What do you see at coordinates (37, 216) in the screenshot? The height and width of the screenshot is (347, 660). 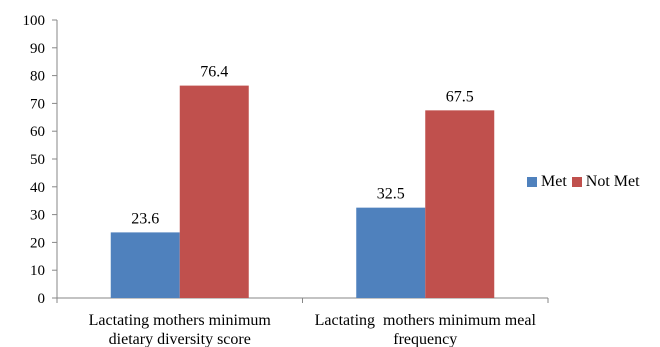 I see `y-tick-label: 30` at bounding box center [37, 216].